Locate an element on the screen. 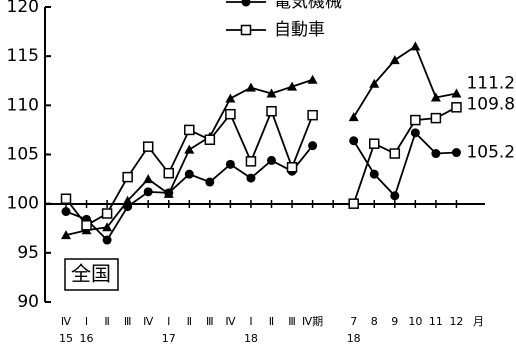 The height and width of the screenshot is (345, 516). x-tick-label: 11 is located at coordinates (436, 321).